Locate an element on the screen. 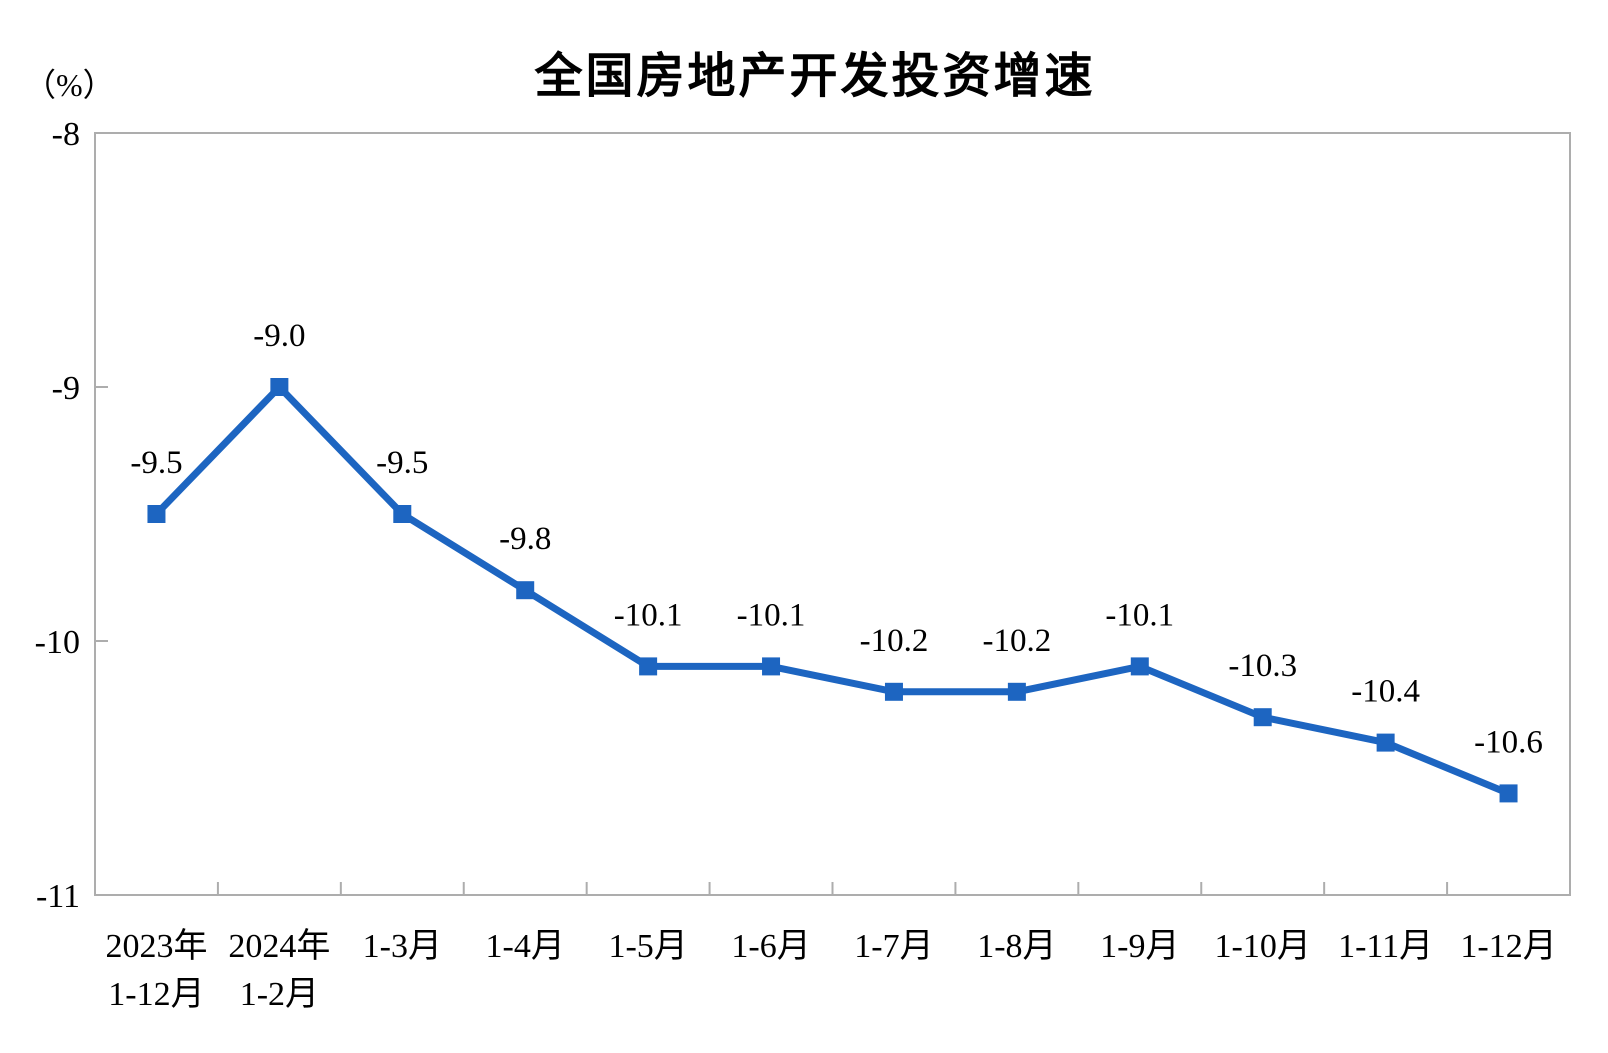 The width and height of the screenshot is (1608, 1053). y-tick-label: -9 is located at coordinates (66, 388).